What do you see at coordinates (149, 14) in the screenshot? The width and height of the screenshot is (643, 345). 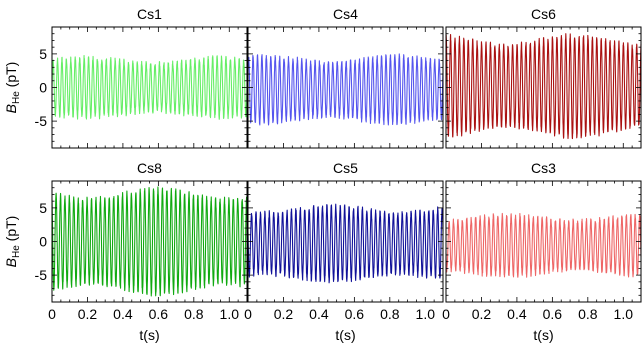 I see `panel-title: Cs1` at bounding box center [149, 14].